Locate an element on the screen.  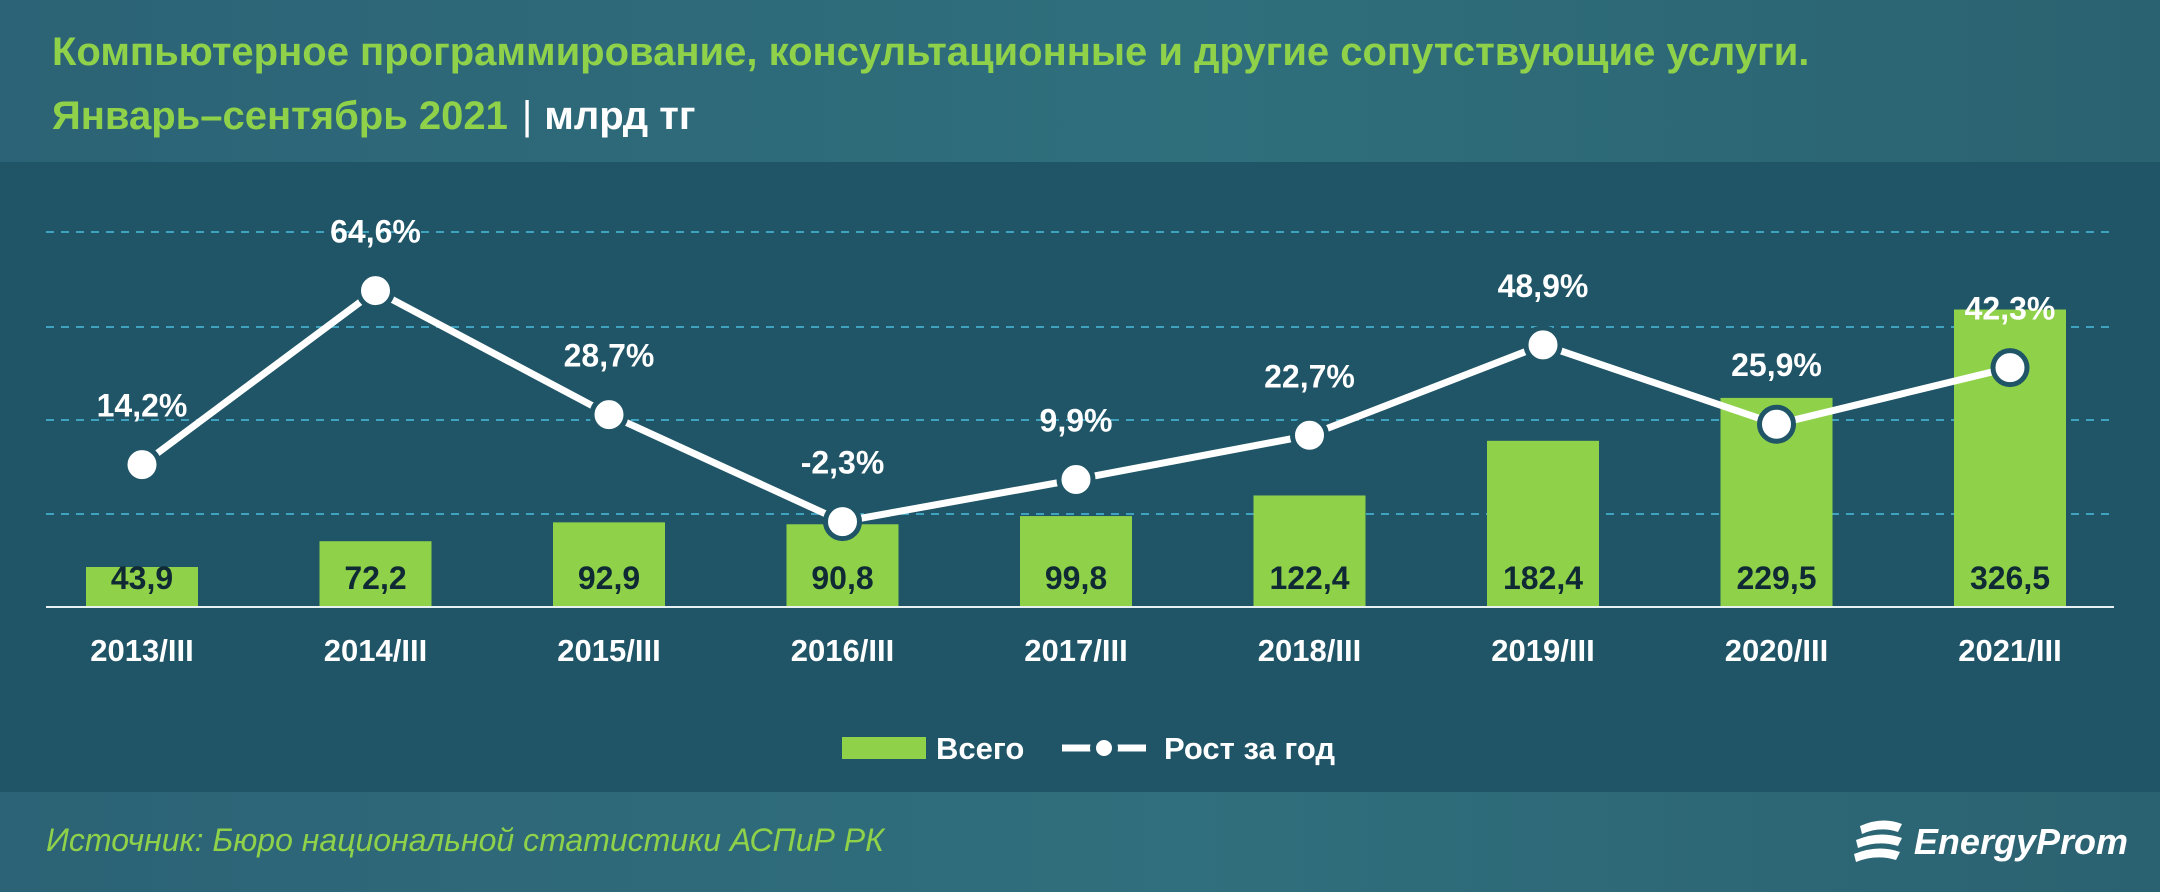
energyprom-logo-icon is located at coordinates (1877, 841).